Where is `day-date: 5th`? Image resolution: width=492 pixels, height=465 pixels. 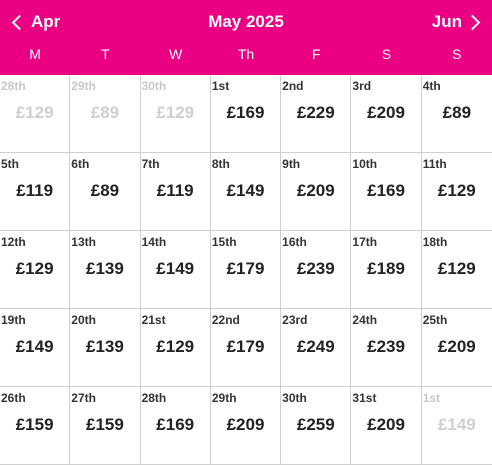
day-date: 5th is located at coordinates (10, 164).